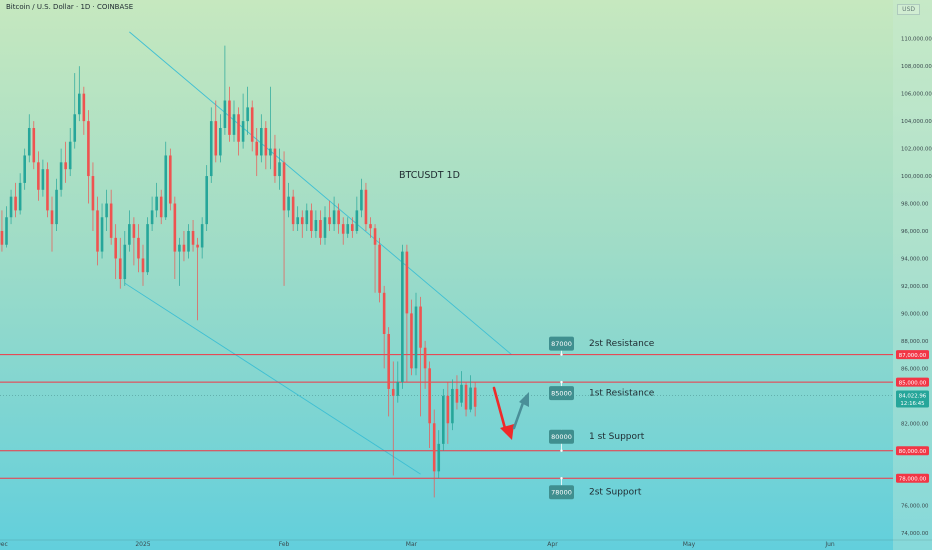 The image size is (932, 550). I want to click on trendline, so click(272, 378).